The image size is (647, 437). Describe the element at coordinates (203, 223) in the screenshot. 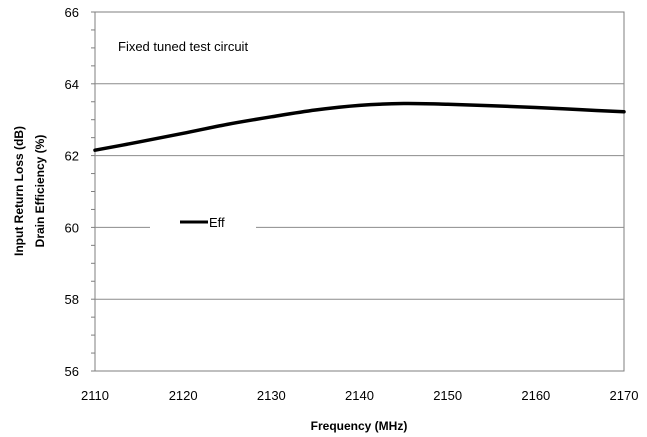

I see `legend: Eff` at that location.